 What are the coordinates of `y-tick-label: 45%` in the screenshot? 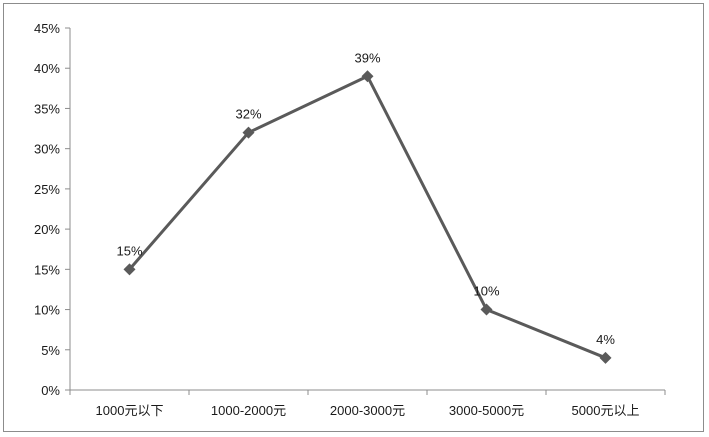 It's located at (47, 28).